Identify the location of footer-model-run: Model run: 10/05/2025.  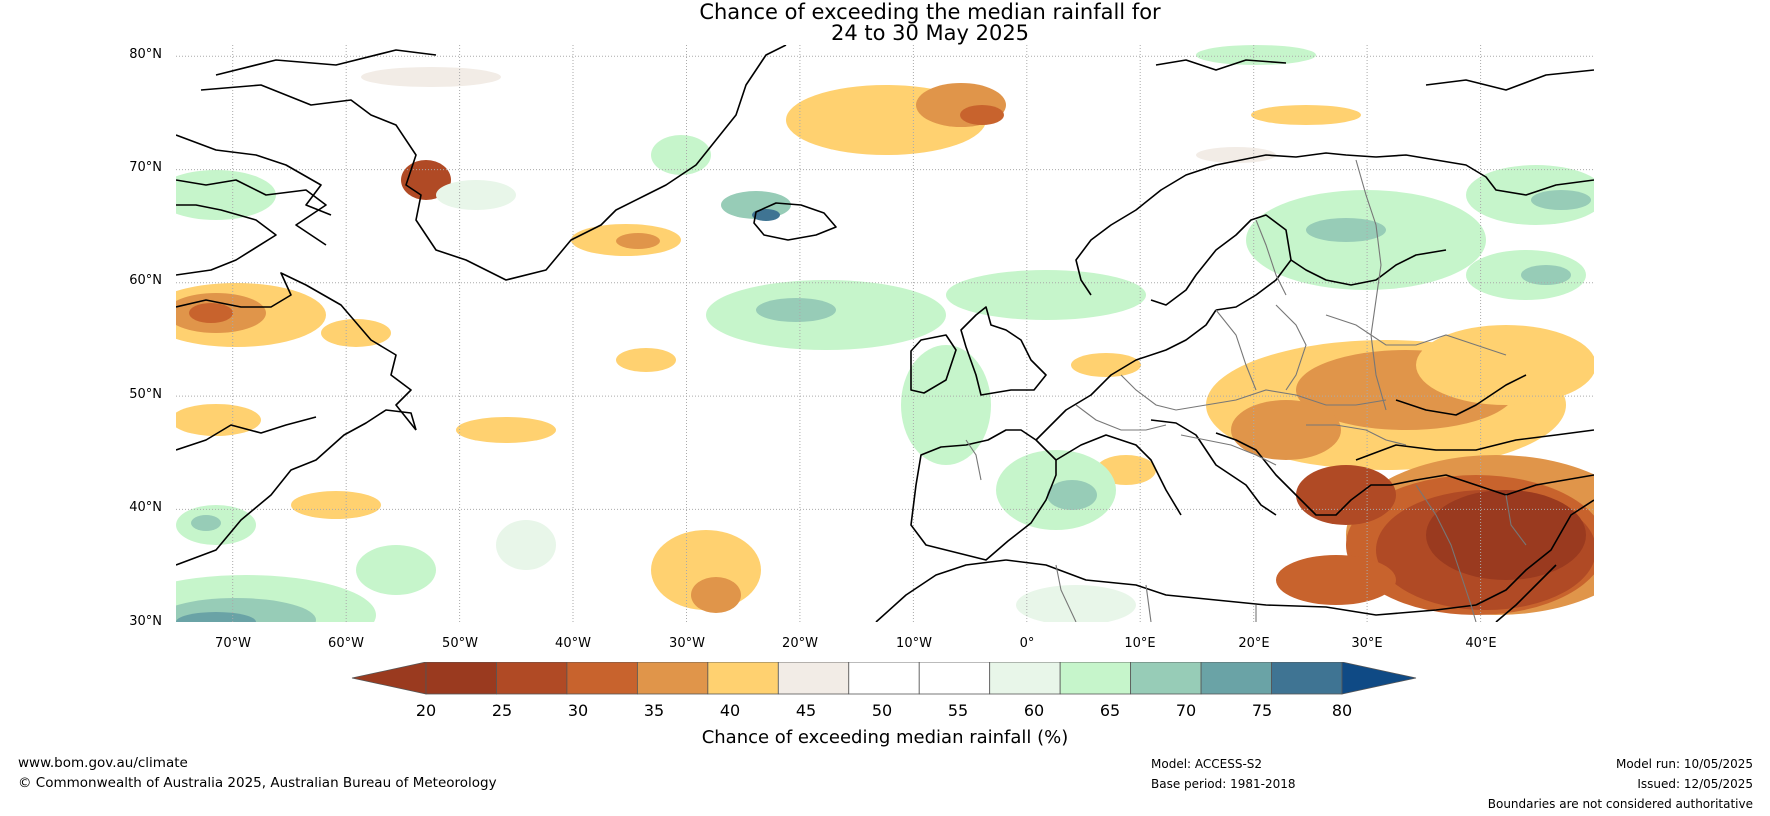
(1684, 764).